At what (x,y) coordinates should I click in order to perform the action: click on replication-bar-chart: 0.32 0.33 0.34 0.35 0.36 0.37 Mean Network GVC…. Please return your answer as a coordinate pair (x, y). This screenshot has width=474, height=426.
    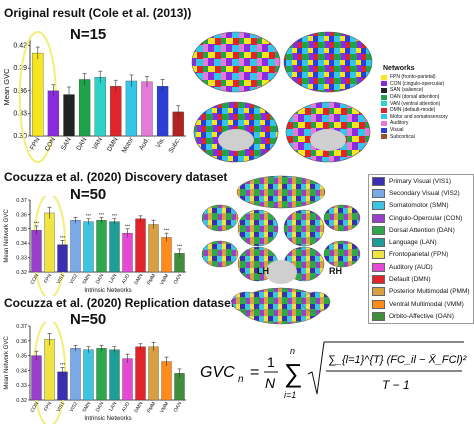
    Looking at the image, I should click on (95, 373).